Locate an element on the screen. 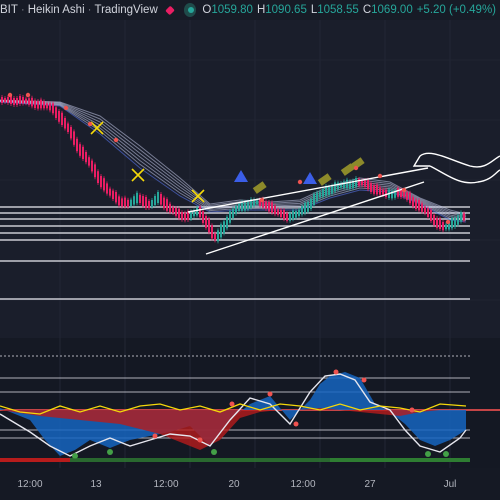 The image size is (500, 500). pane-separator is located at coordinates (250, 344).